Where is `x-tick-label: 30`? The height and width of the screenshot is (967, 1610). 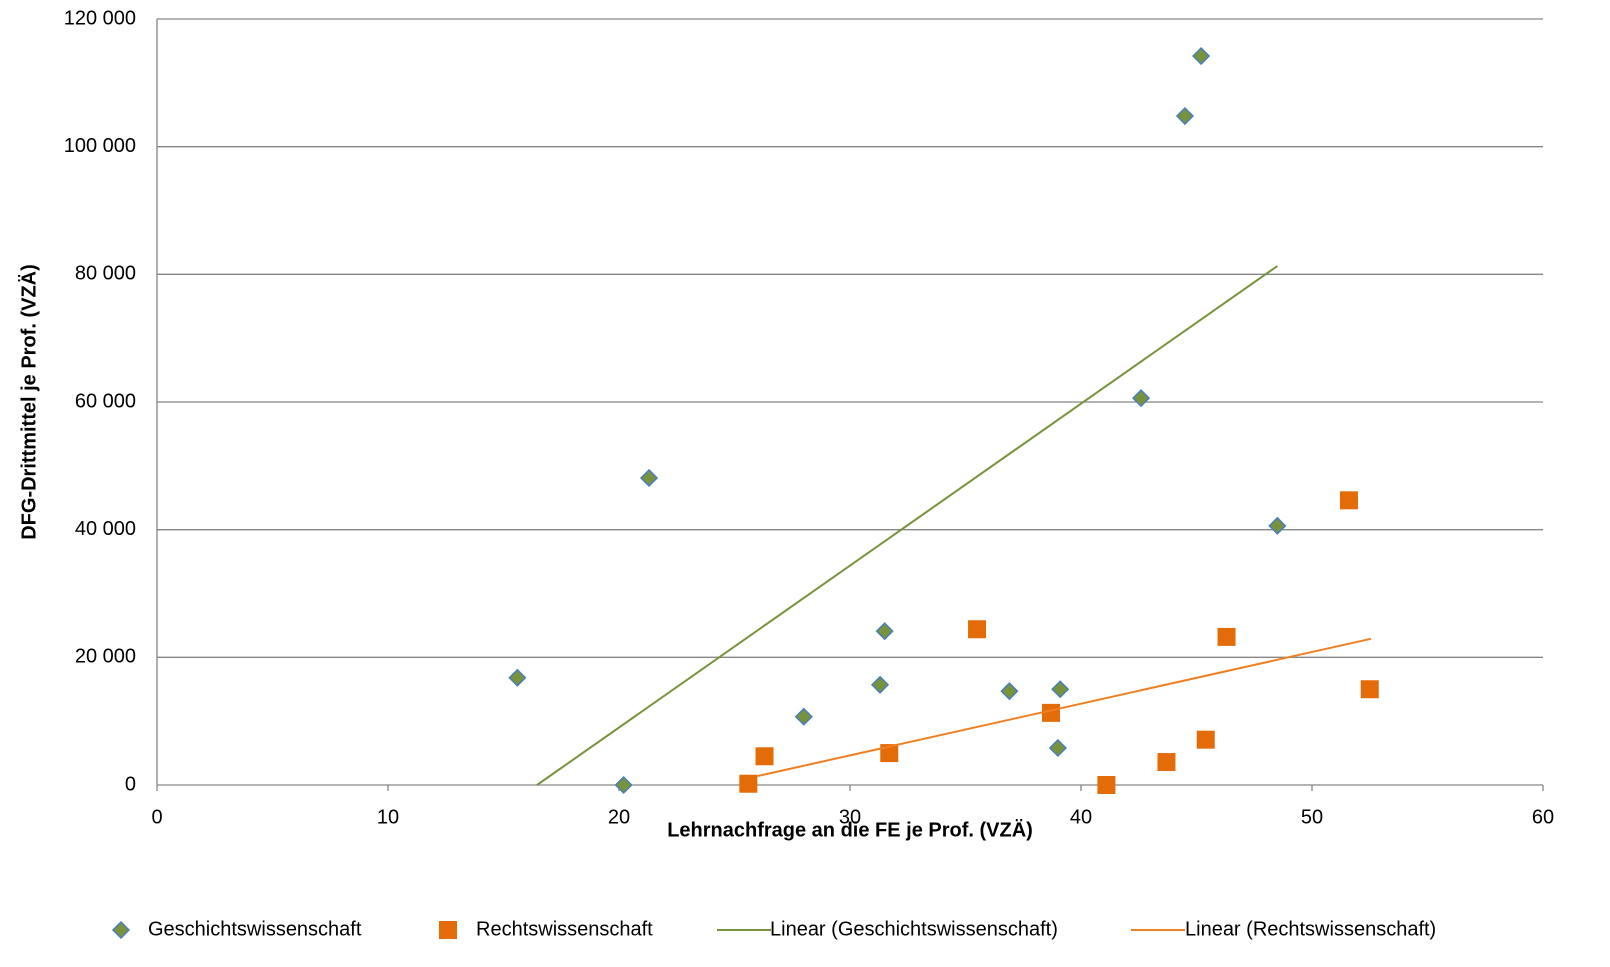
x-tick-label: 30 is located at coordinates (850, 817).